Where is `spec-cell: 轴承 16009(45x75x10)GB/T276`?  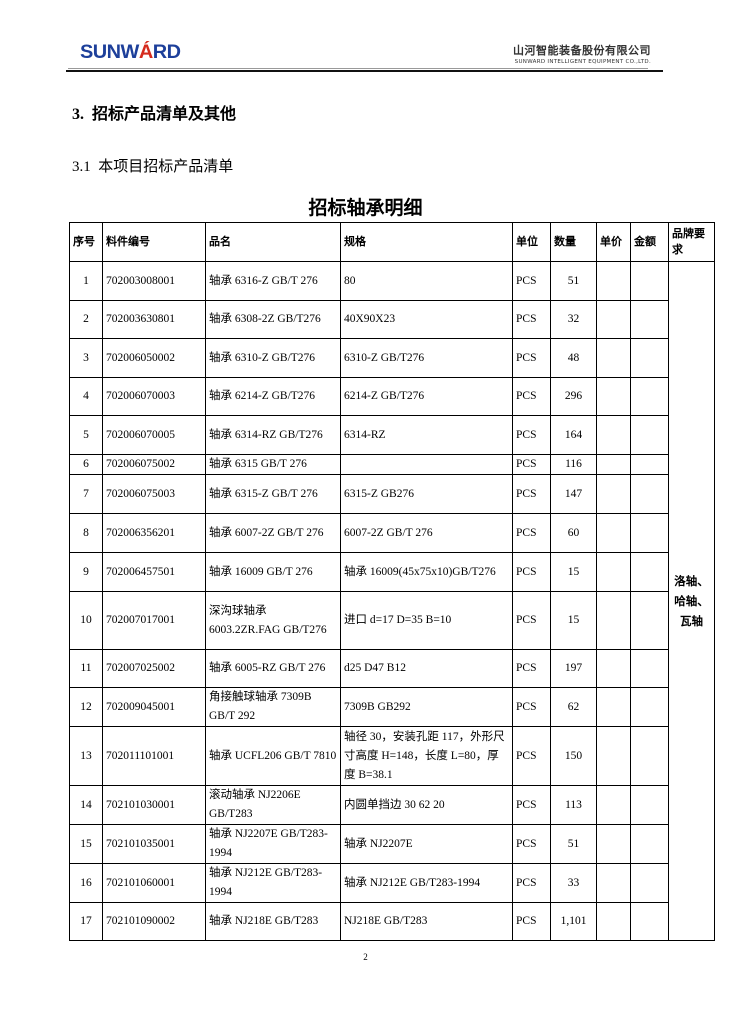
spec-cell: 轴承 16009(45x75x10)GB/T276 is located at coordinates (426, 572).